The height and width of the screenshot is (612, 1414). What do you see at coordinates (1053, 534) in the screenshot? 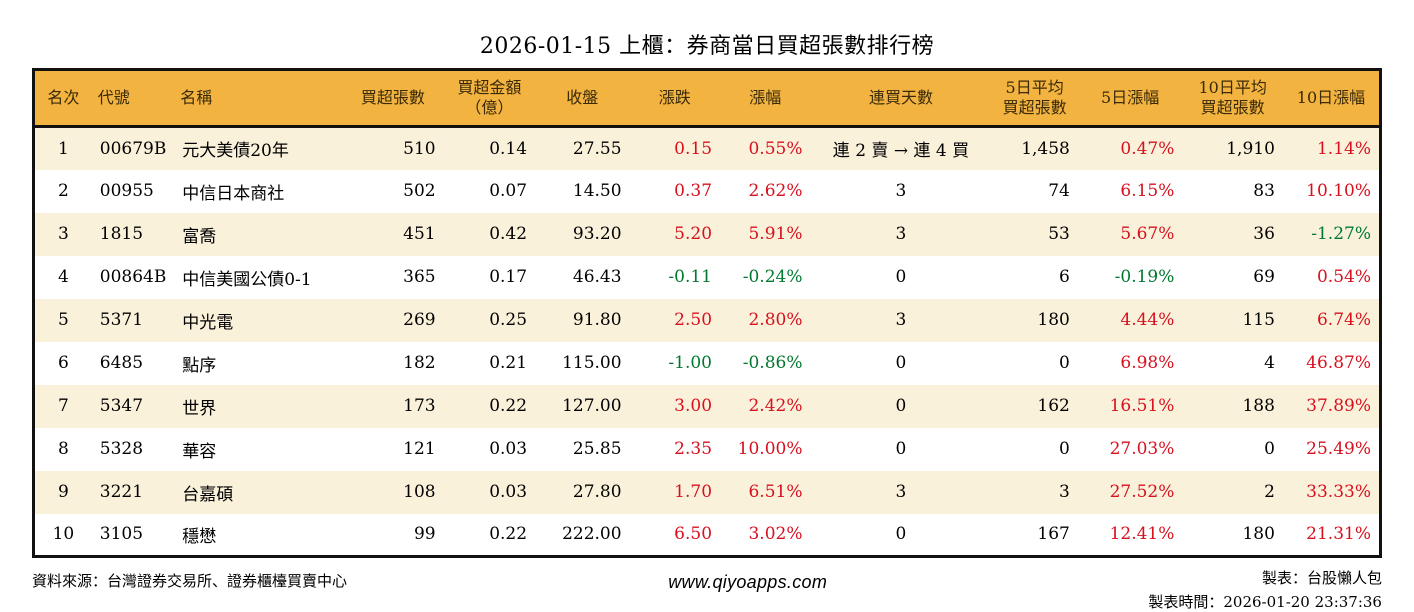
I see `avg5-cell: 167` at bounding box center [1053, 534].